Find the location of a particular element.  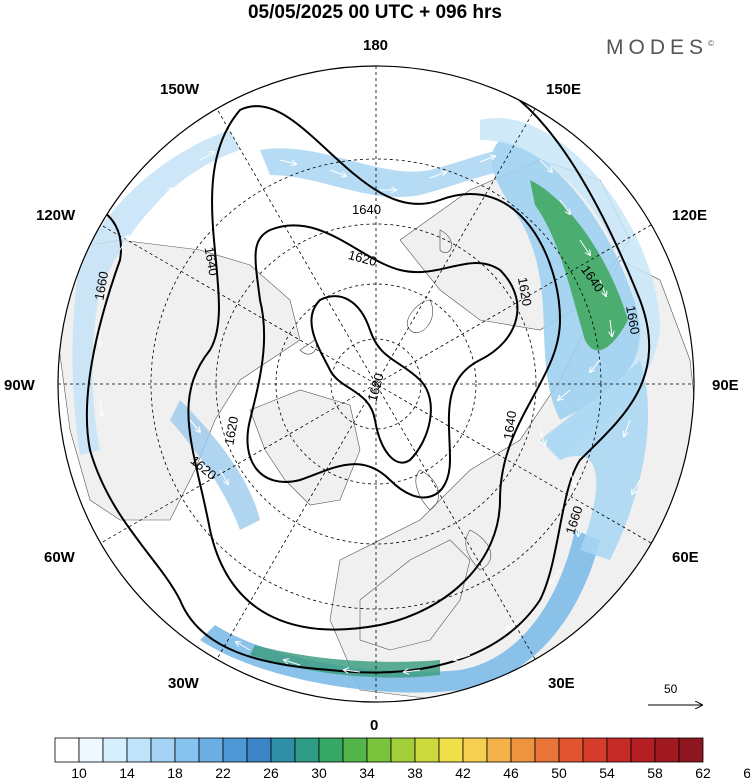

contour-label-8: 1620 is located at coordinates (376, 388).